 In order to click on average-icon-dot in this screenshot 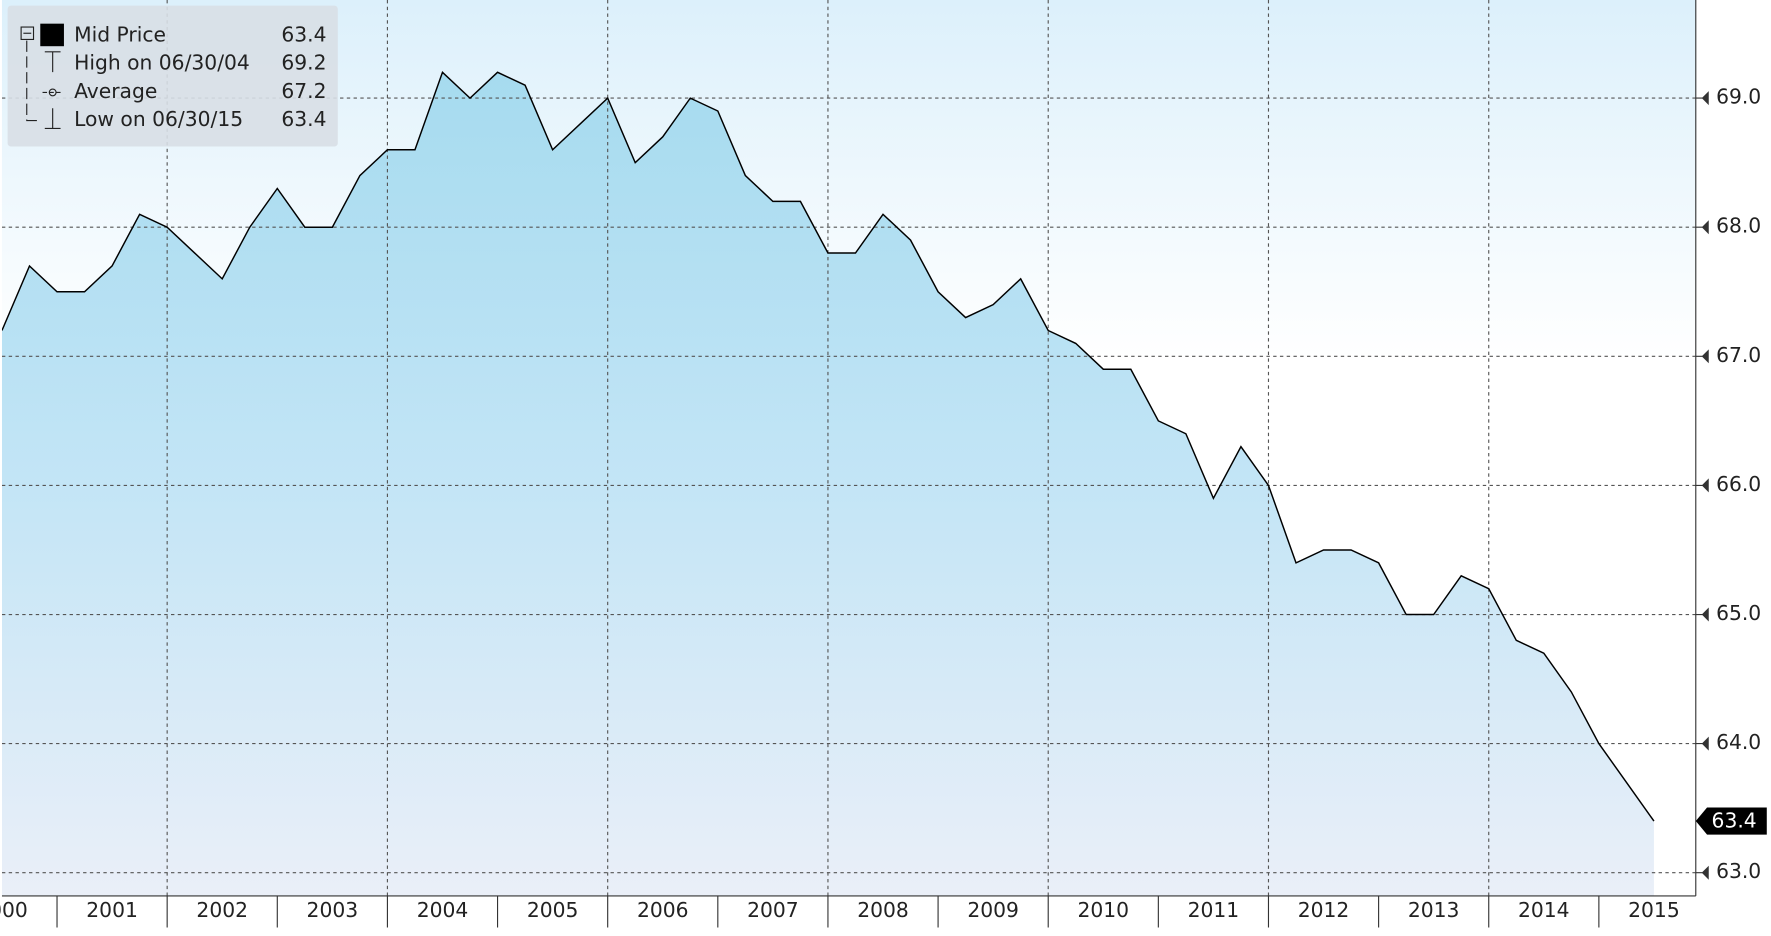, I will do `click(52, 92)`.